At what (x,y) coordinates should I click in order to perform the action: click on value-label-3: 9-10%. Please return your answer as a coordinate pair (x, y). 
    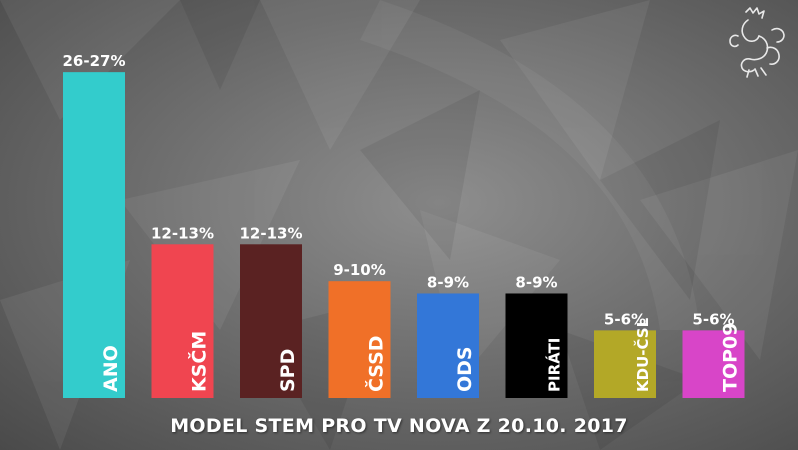
    Looking at the image, I should click on (359, 270).